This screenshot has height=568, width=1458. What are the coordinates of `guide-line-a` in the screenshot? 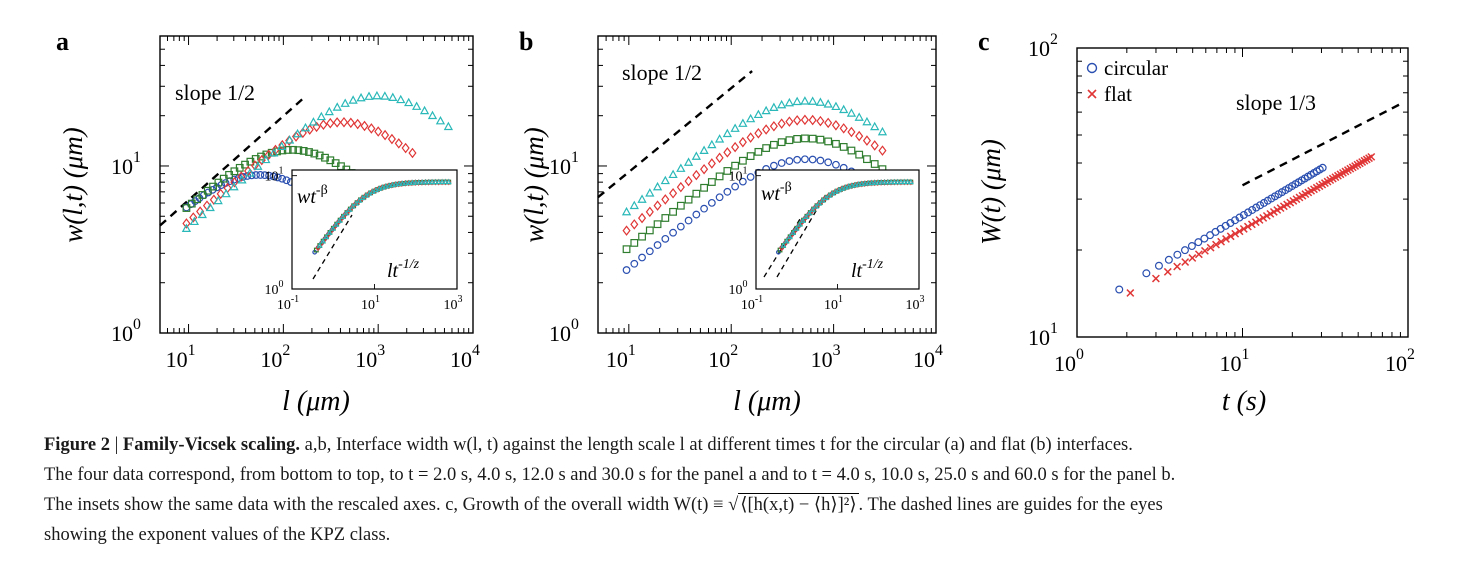 It's located at (233, 161).